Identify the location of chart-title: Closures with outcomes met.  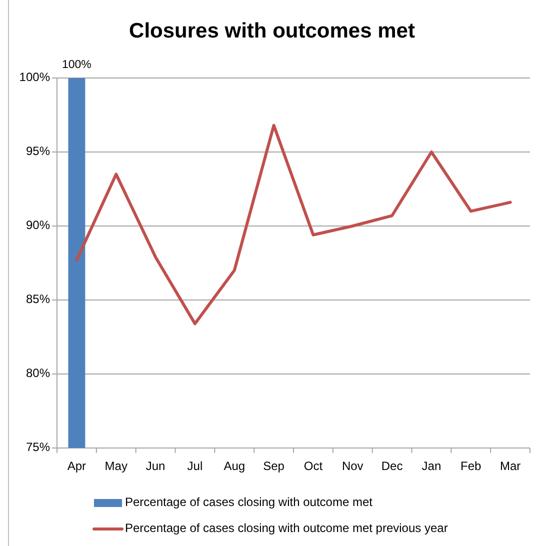
(272, 31).